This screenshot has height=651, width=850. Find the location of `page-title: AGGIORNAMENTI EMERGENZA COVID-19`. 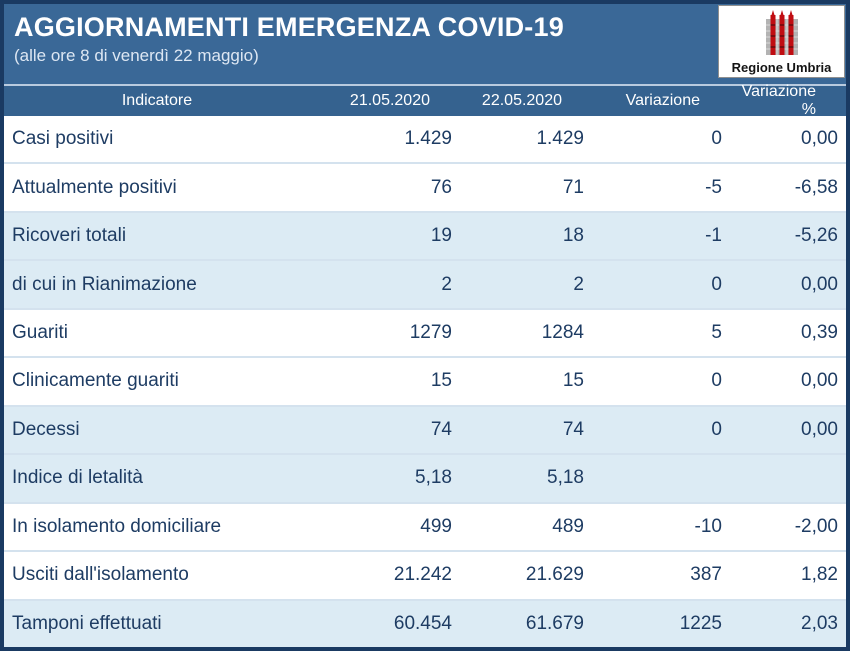

page-title: AGGIORNAMENTI EMERGENZA COVID-19 is located at coordinates (289, 27).